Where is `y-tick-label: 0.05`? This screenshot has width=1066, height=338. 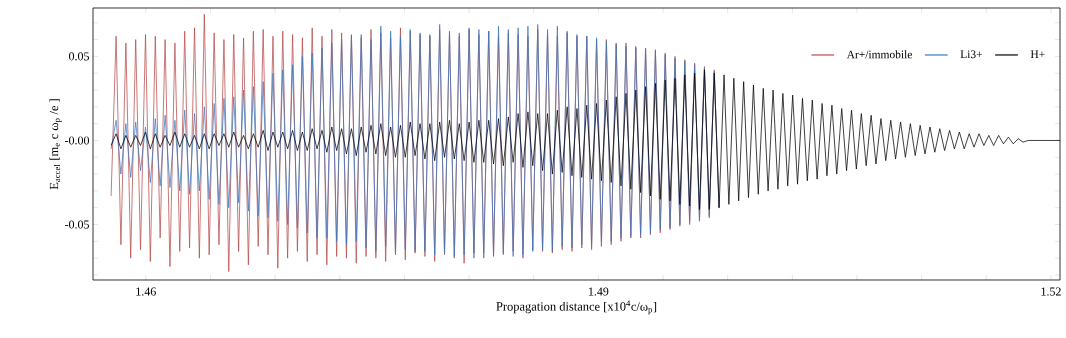 y-tick-label: 0.05 is located at coordinates (79, 56).